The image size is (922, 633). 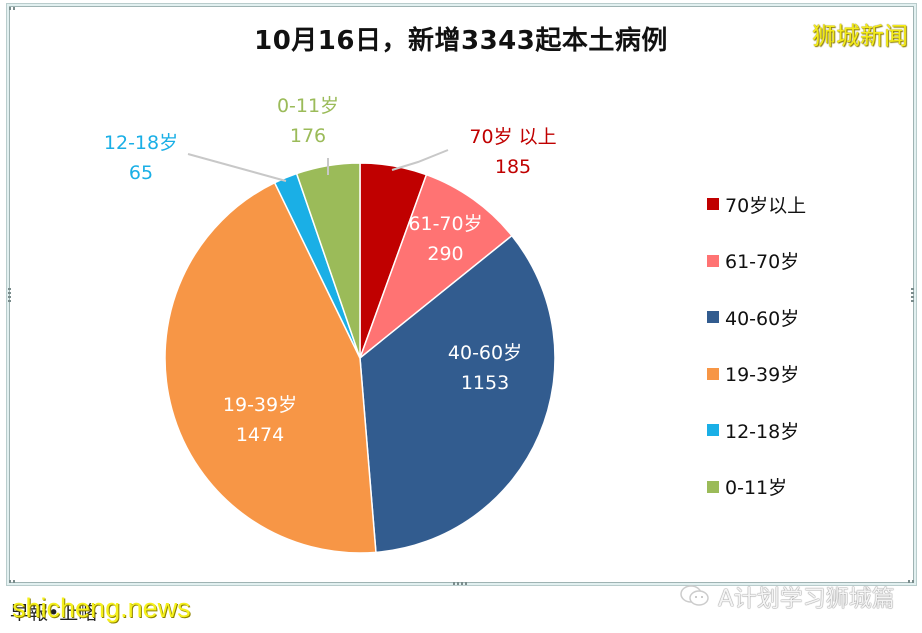 I want to click on data-label-19-39: 19-39岁 1474, so click(x=260, y=420).